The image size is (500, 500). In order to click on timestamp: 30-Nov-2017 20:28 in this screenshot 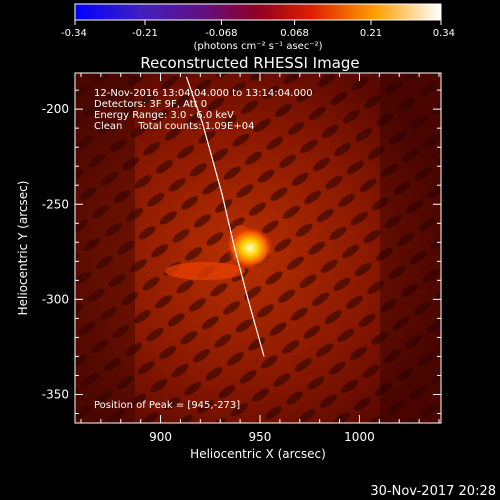, I will do `click(433, 491)`.